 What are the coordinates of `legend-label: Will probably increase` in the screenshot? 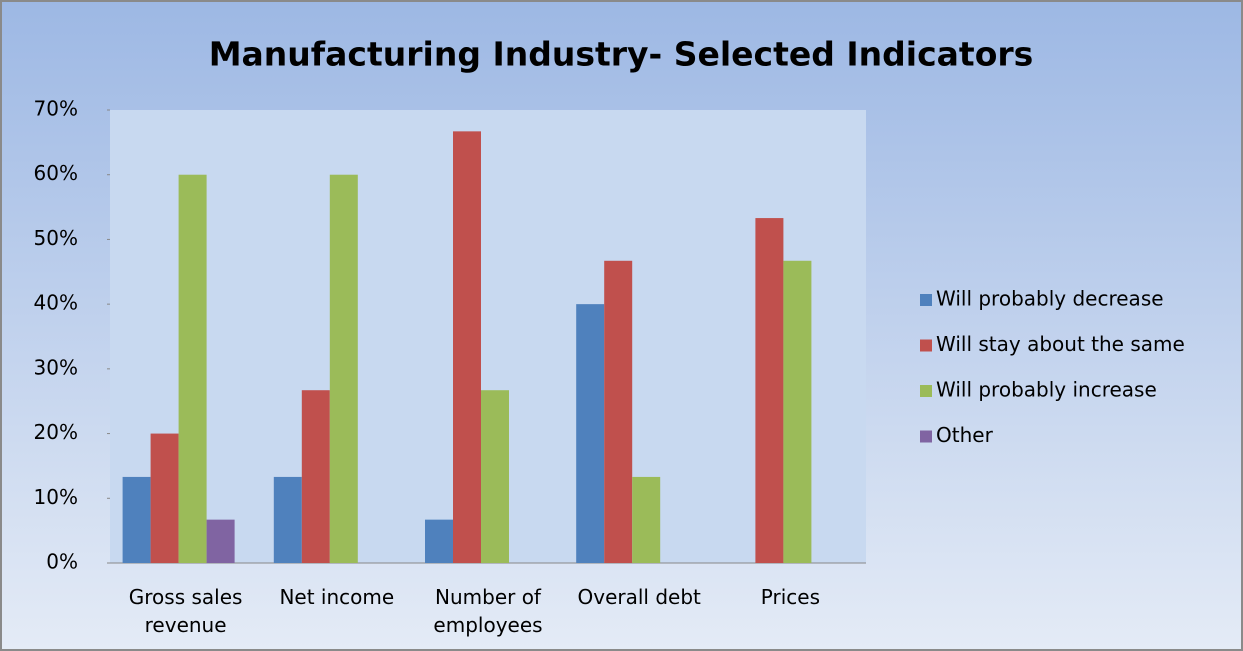 It's located at (1046, 390).